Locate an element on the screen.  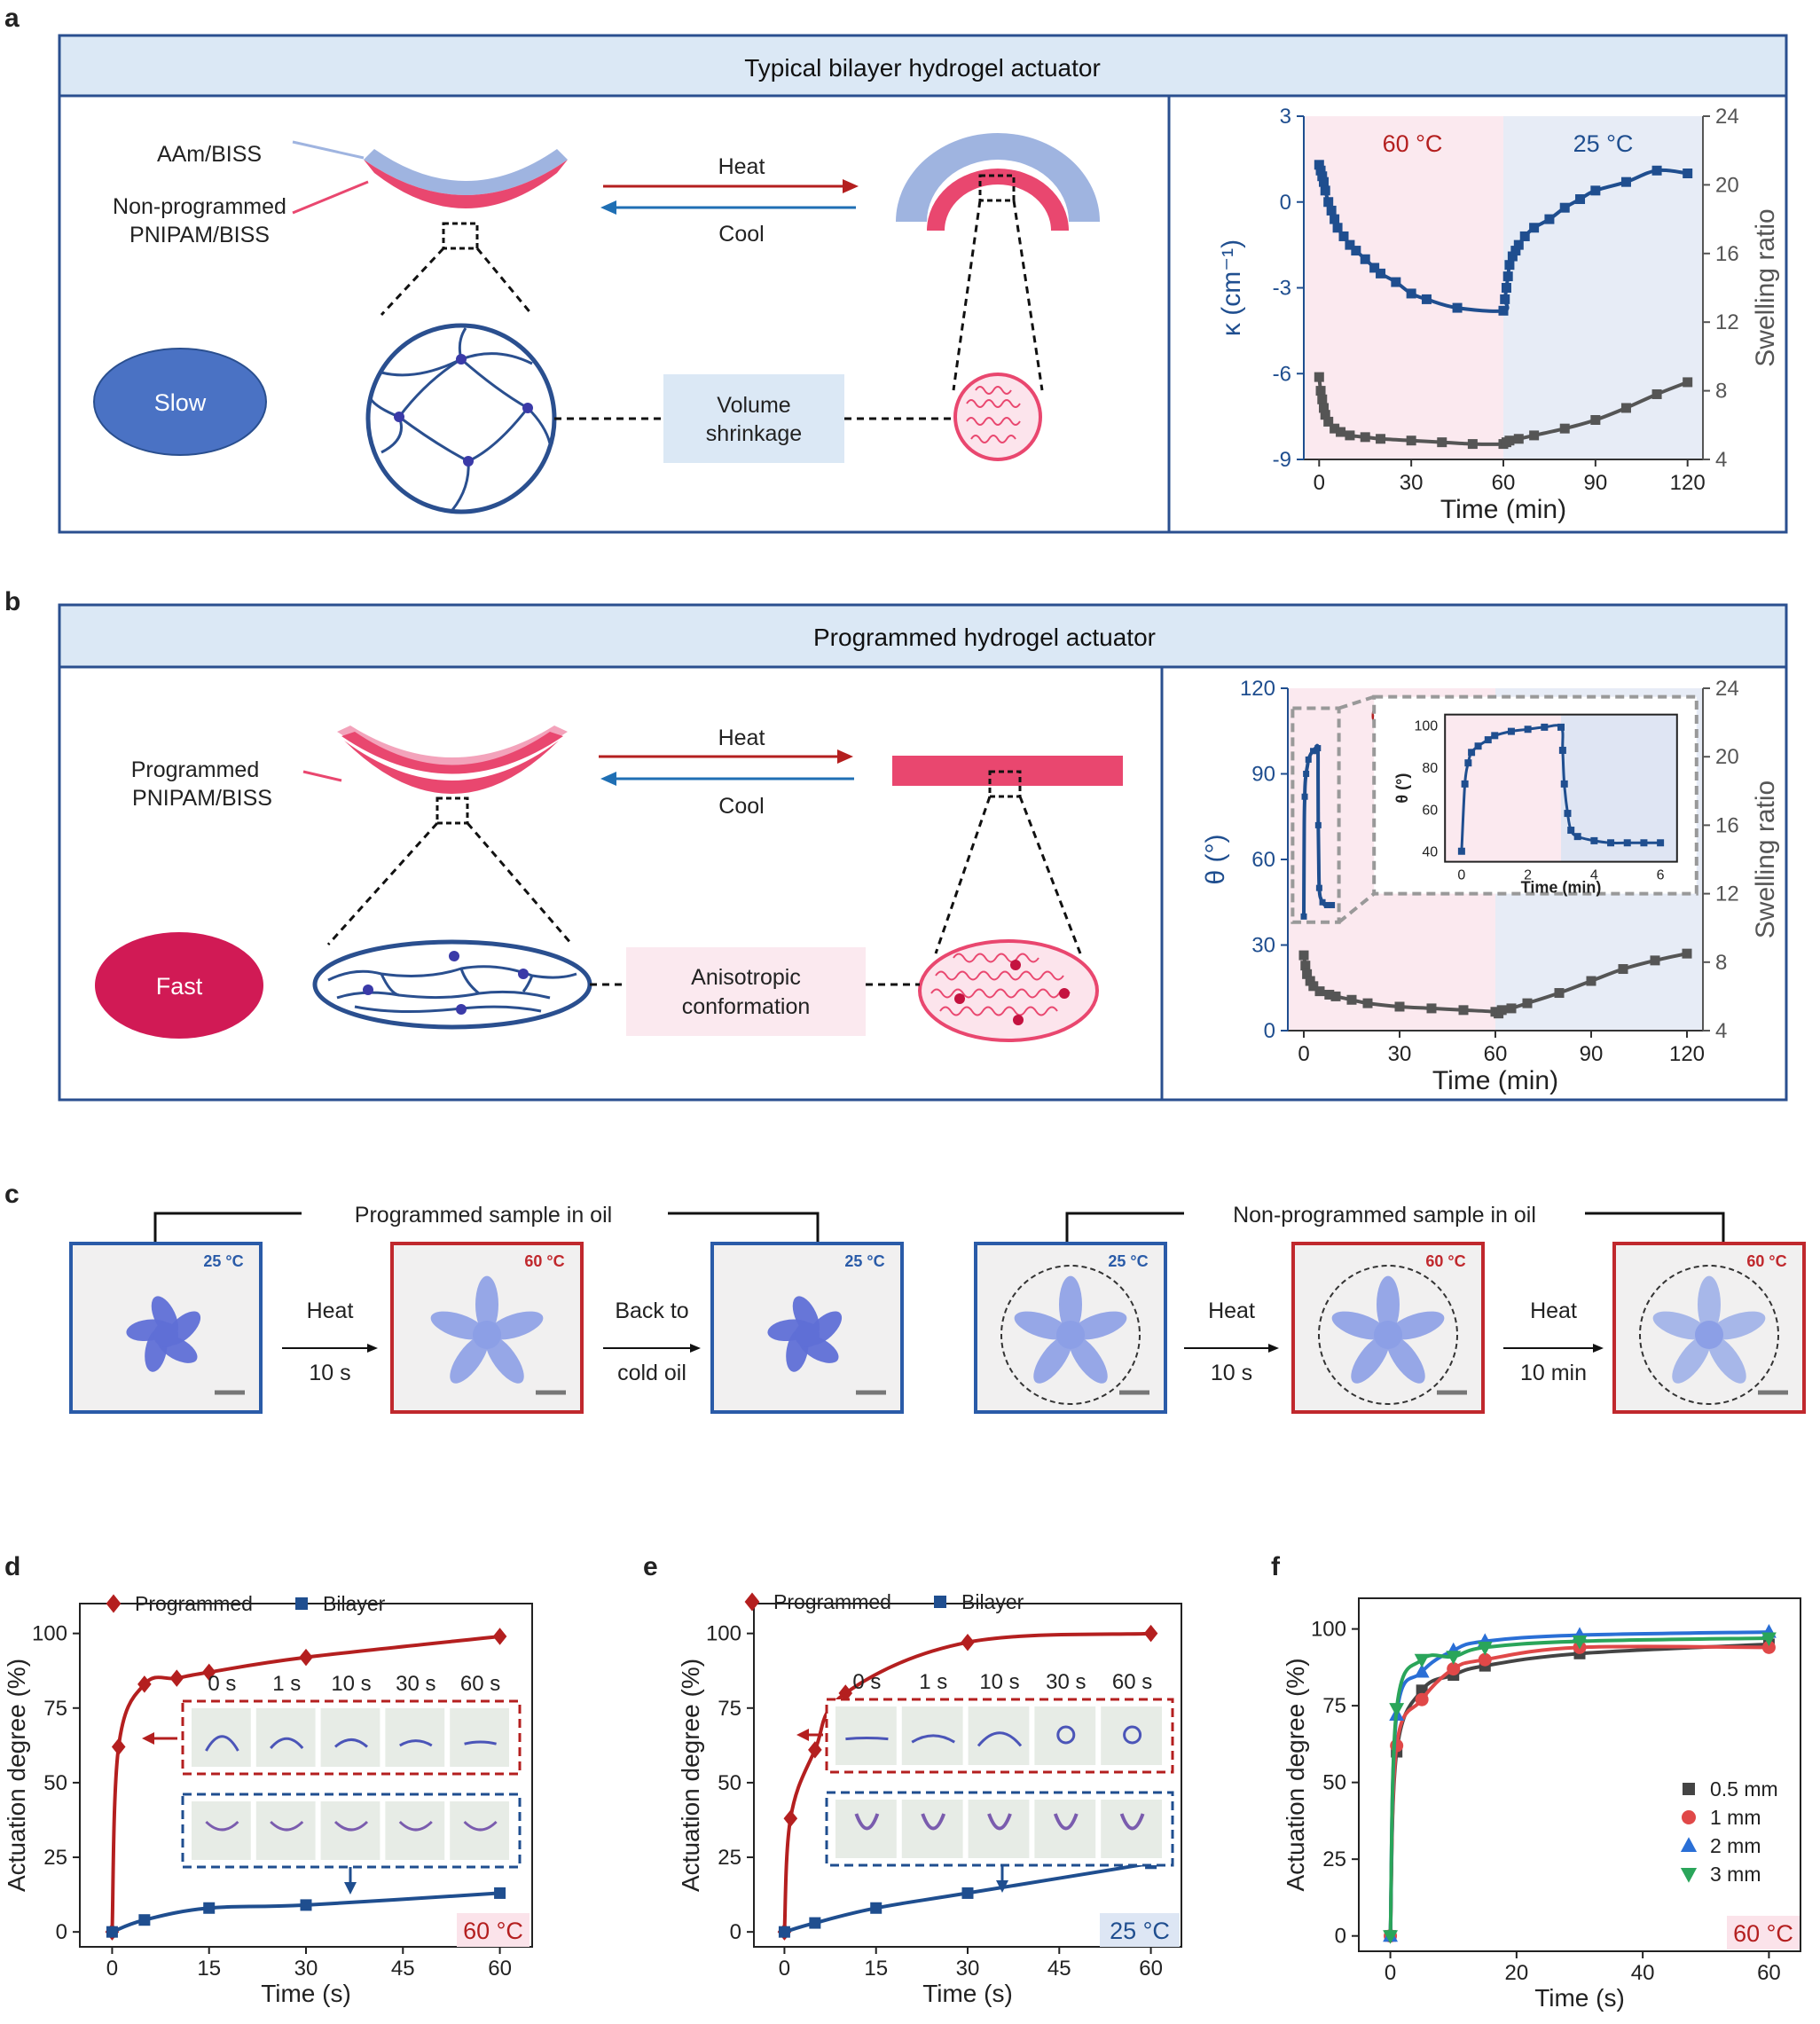
inset-source-box is located at coordinates (1315, 815).